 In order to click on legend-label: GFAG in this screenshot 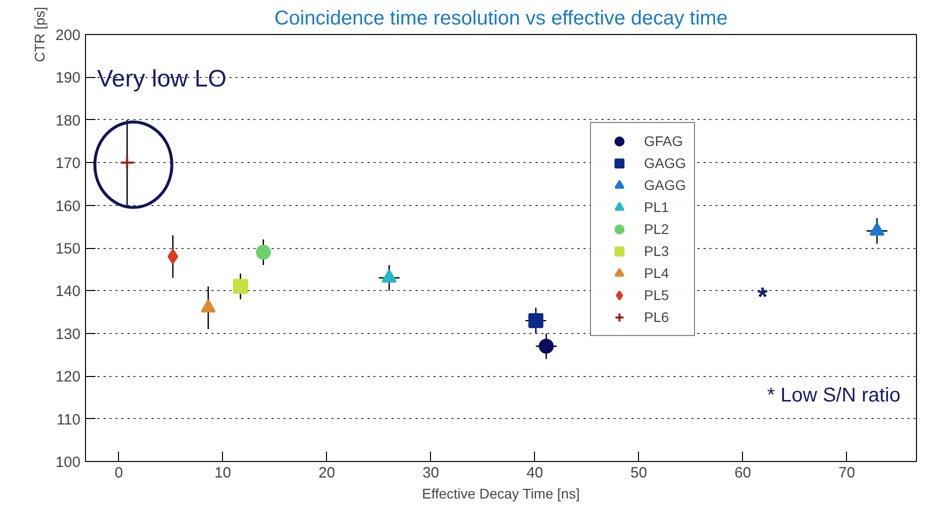, I will do `click(663, 141)`.